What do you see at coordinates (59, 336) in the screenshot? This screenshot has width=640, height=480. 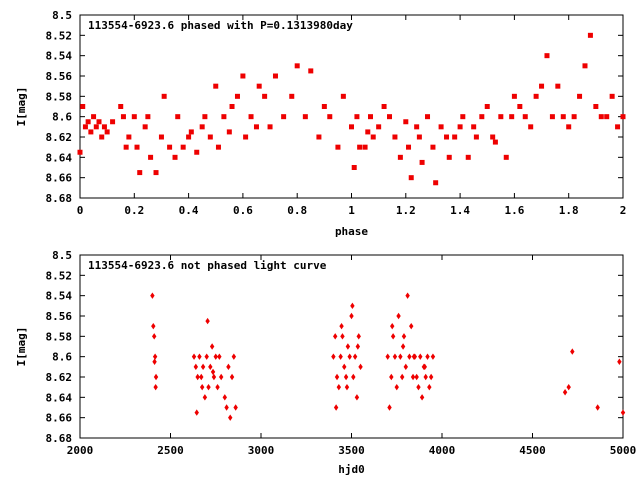 I see `y-tick-label: 8.58` at bounding box center [59, 336].